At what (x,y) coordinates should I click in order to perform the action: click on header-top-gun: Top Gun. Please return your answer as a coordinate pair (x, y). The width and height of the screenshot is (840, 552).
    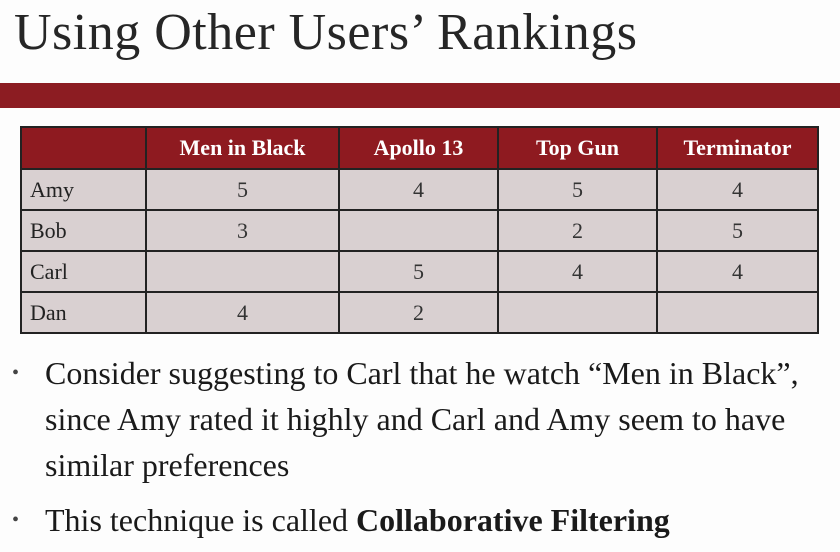
    Looking at the image, I should click on (577, 148).